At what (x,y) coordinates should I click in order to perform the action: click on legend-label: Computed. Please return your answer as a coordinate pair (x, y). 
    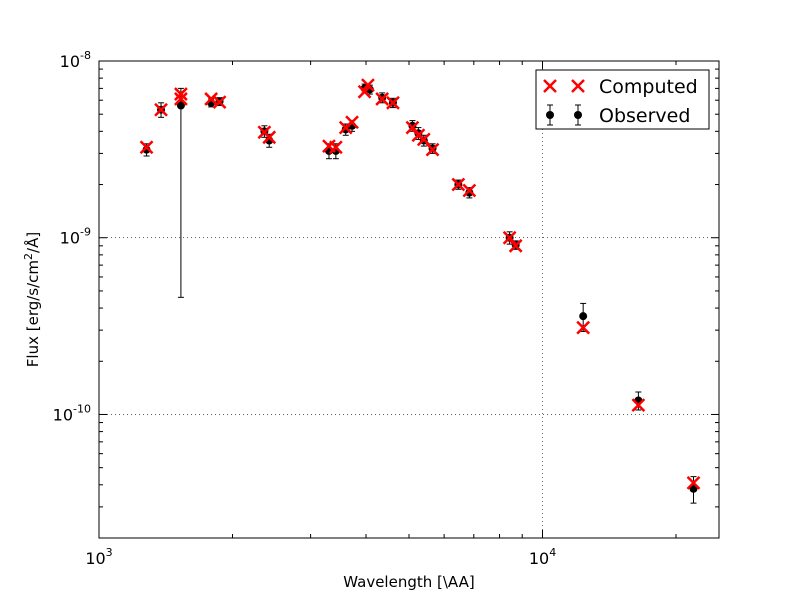
    Looking at the image, I should click on (648, 87).